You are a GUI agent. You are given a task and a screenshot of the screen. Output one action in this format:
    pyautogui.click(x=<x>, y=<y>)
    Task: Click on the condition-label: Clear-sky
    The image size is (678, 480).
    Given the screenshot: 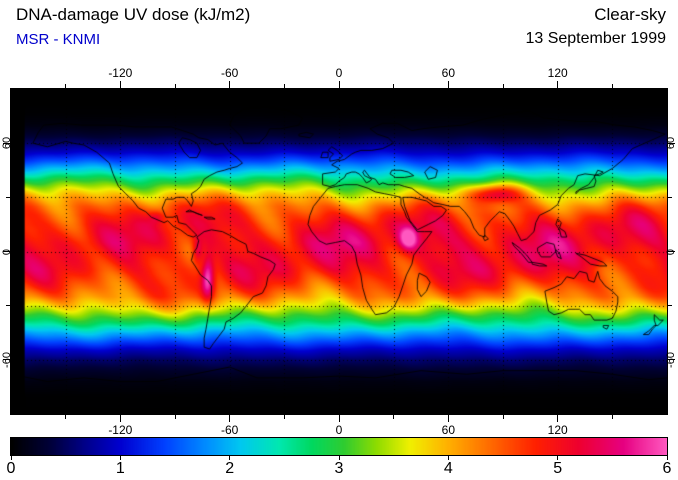 What is the action you would take?
    pyautogui.click(x=630, y=14)
    